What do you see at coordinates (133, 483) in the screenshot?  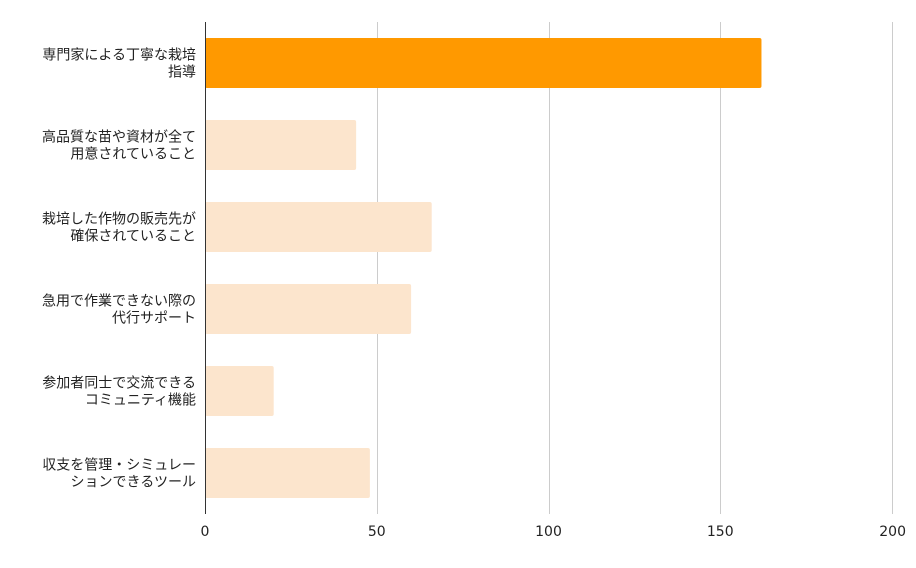 I see `category-label-line: ションできるツール` at bounding box center [133, 483].